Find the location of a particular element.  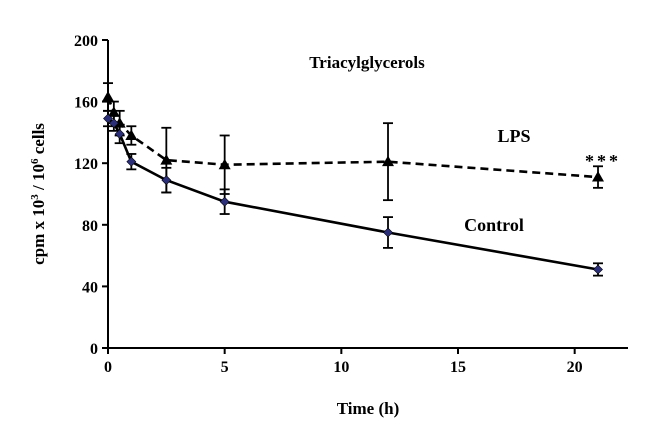

y-tick-label: 160 is located at coordinates (86, 103).